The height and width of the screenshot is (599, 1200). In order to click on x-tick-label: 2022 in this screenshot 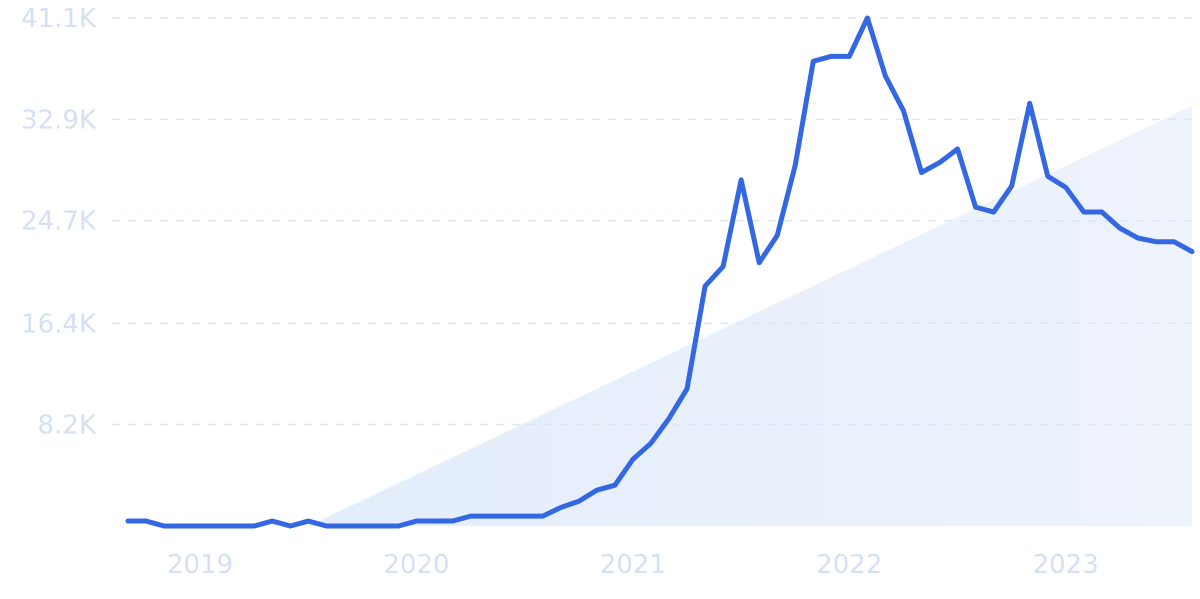, I will do `click(849, 565)`.